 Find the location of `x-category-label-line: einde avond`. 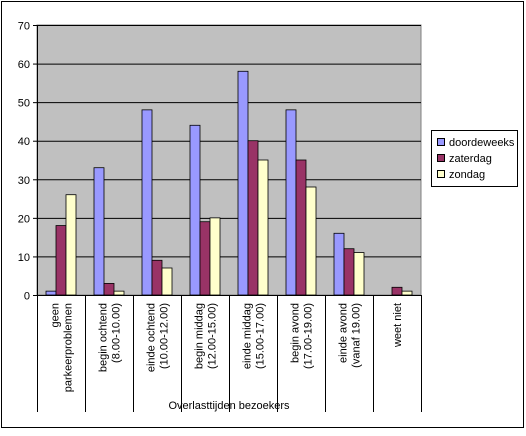

x-category-label-line: einde avond is located at coordinates (344, 333).